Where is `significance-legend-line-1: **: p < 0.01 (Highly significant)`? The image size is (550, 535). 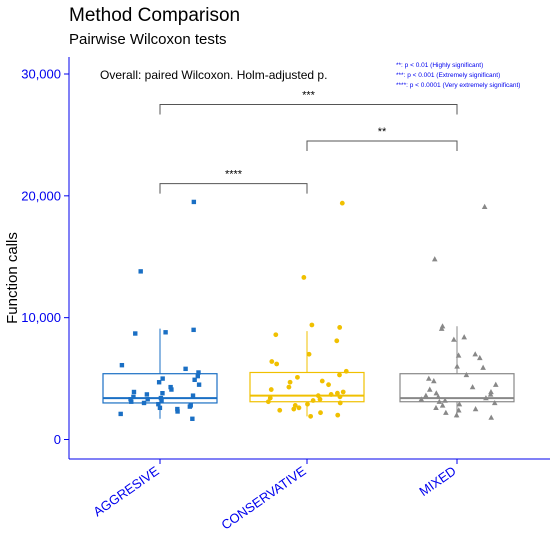 significance-legend-line-1: **: p < 0.01 (Highly significant) is located at coordinates (439, 65).